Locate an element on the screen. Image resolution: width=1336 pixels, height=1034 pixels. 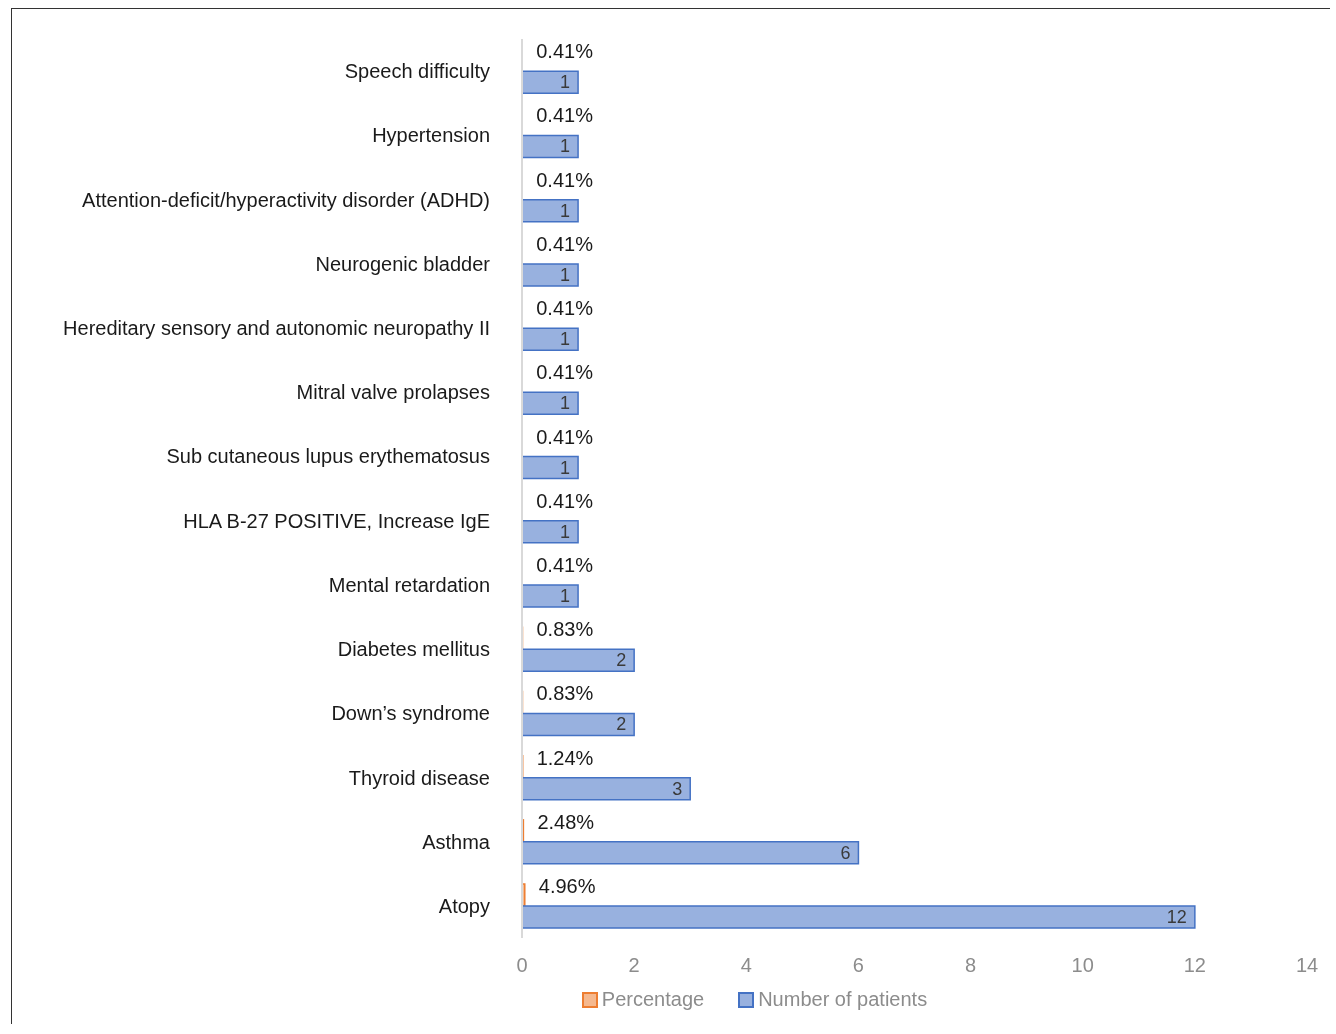
data-label: 6 is located at coordinates (845, 852).